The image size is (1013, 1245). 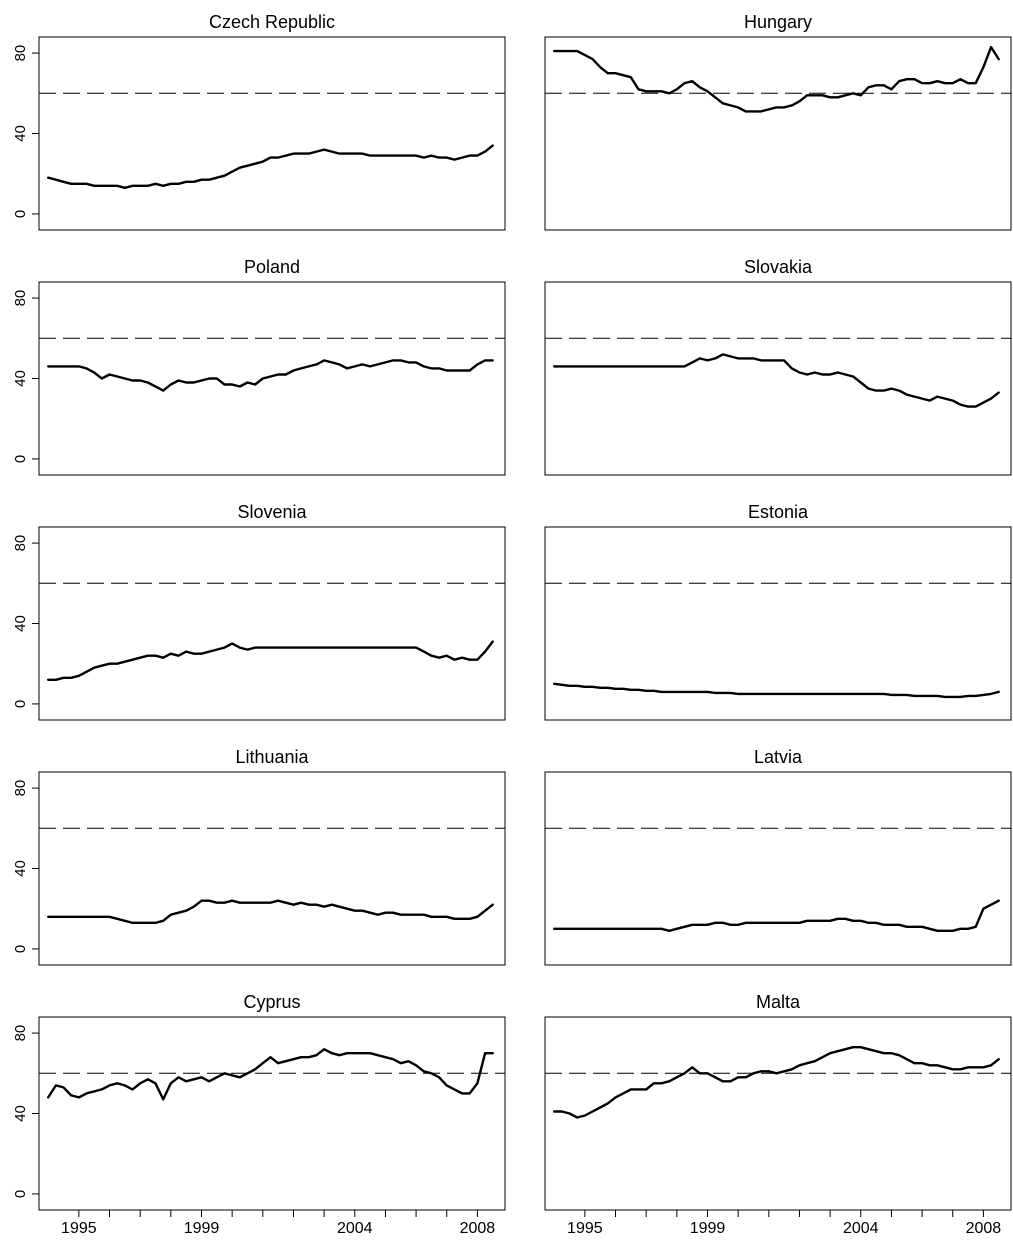 I want to click on panel-title: Slovenia, so click(x=272, y=512).